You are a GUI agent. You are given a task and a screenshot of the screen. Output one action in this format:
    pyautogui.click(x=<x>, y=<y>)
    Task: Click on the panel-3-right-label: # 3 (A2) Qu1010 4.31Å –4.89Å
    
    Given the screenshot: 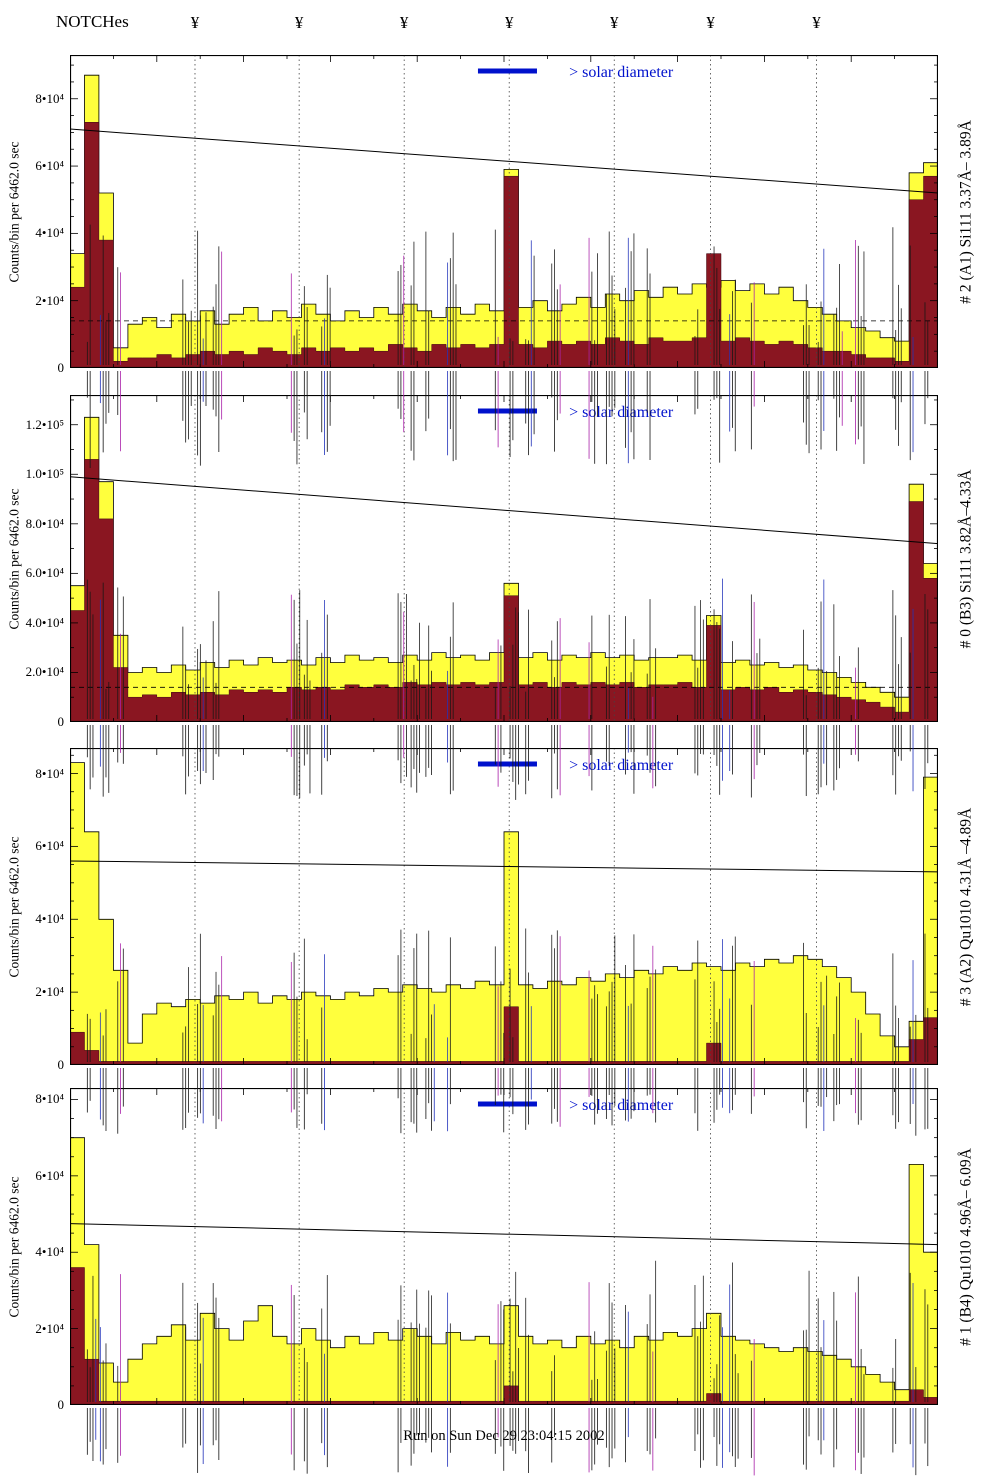 What is the action you would take?
    pyautogui.click(x=965, y=906)
    